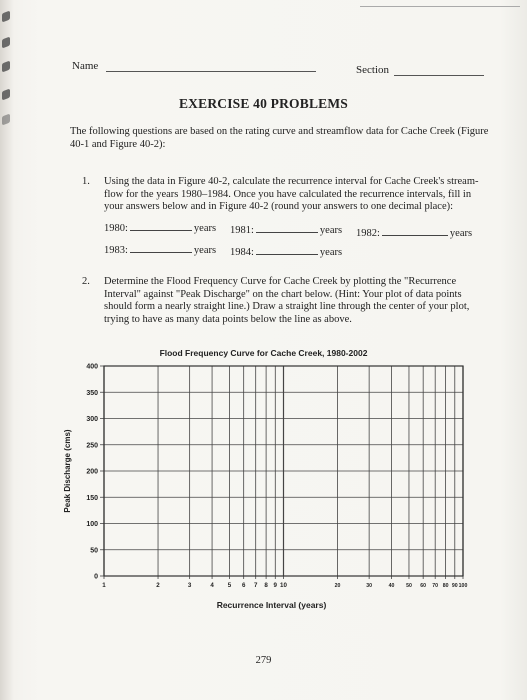  What do you see at coordinates (211, 71) in the screenshot?
I see `name-field` at bounding box center [211, 71].